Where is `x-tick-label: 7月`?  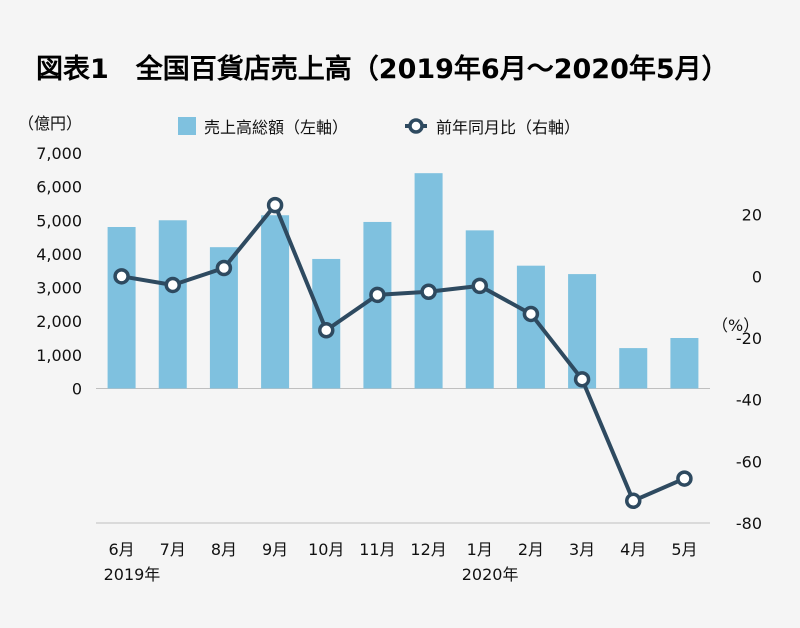 x-tick-label: 7月 is located at coordinates (173, 549).